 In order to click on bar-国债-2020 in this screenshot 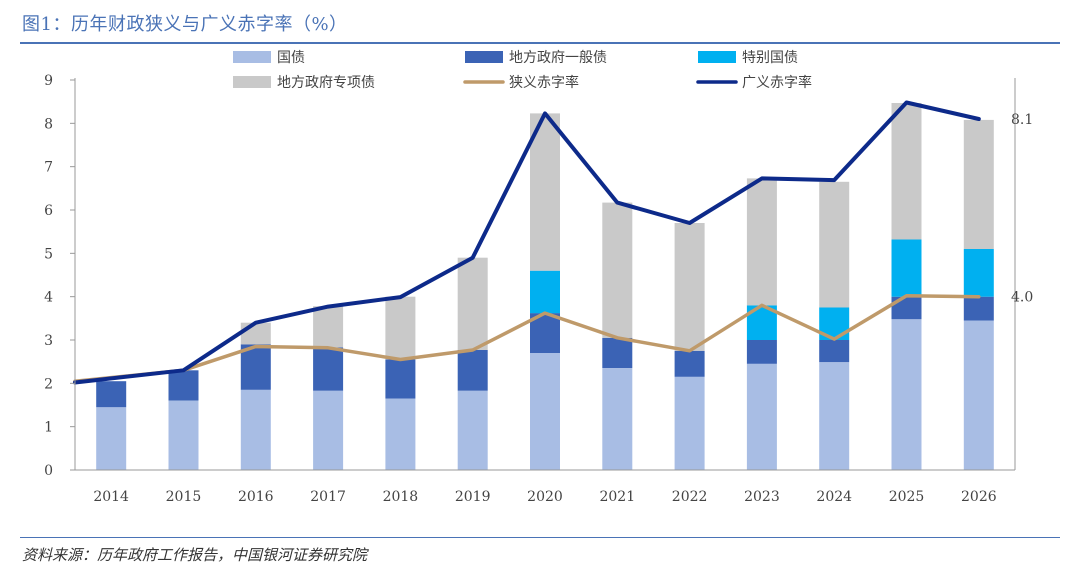, I will do `click(545, 411)`.